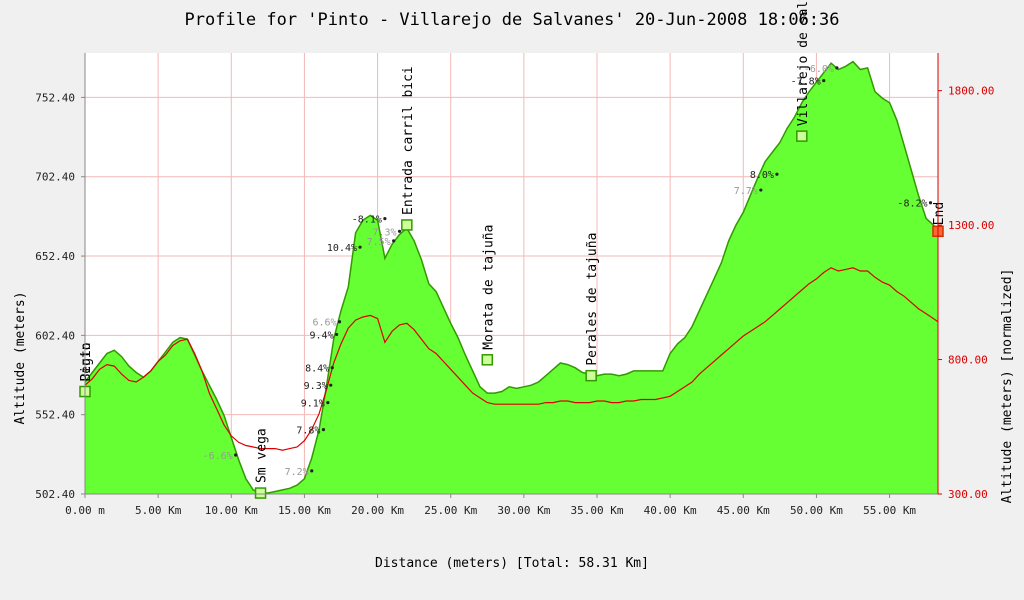  I want to click on grade-label: 10.4%, so click(342, 248).